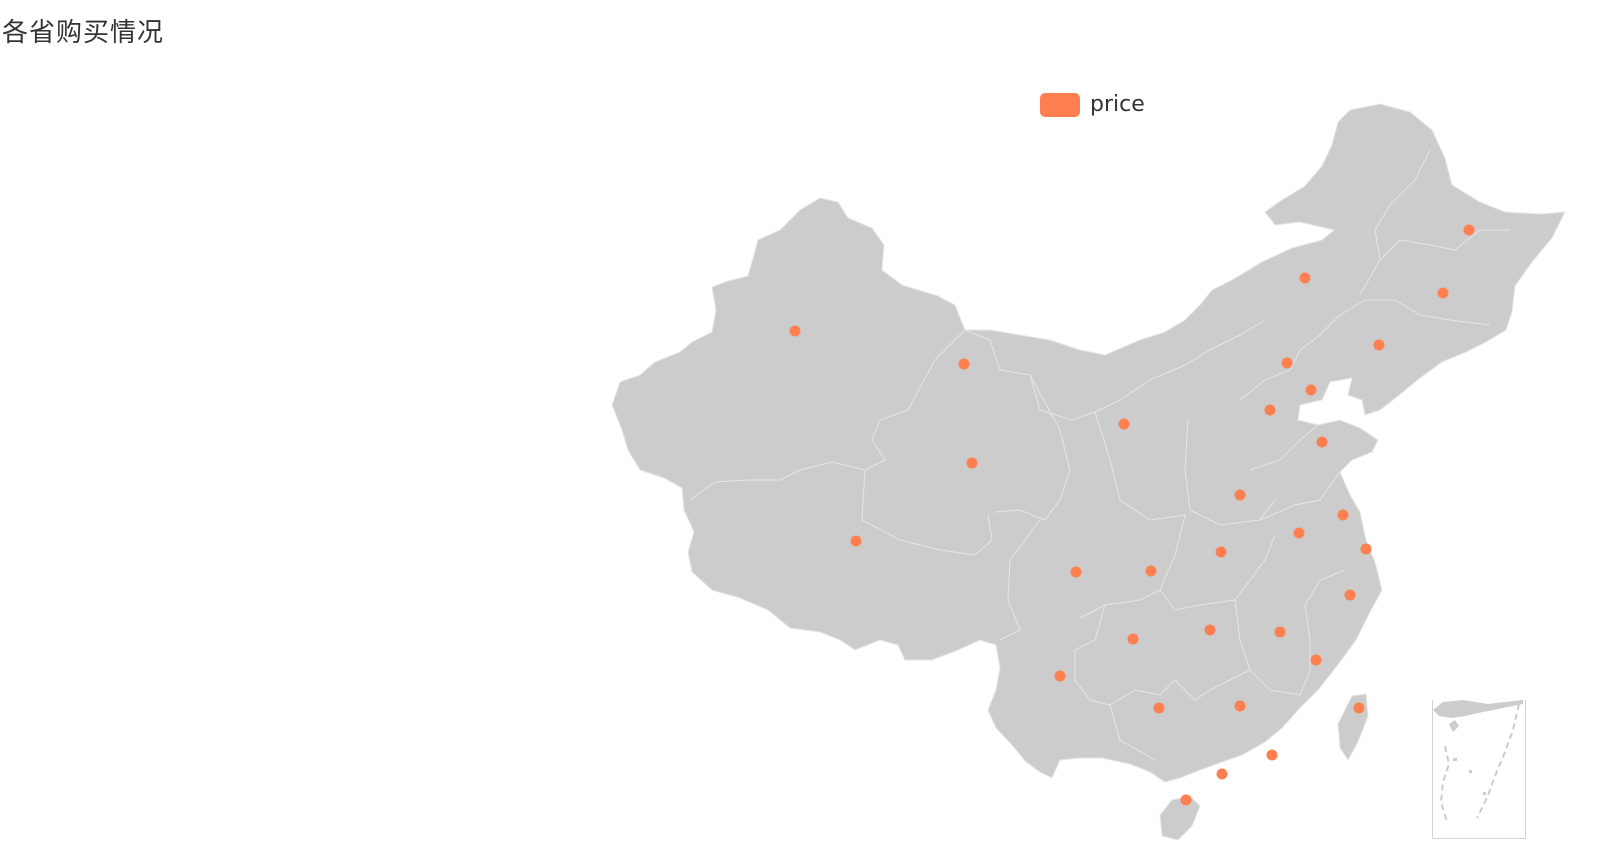  Describe the element at coordinates (1060, 104) in the screenshot. I see `legend-swatch` at that location.